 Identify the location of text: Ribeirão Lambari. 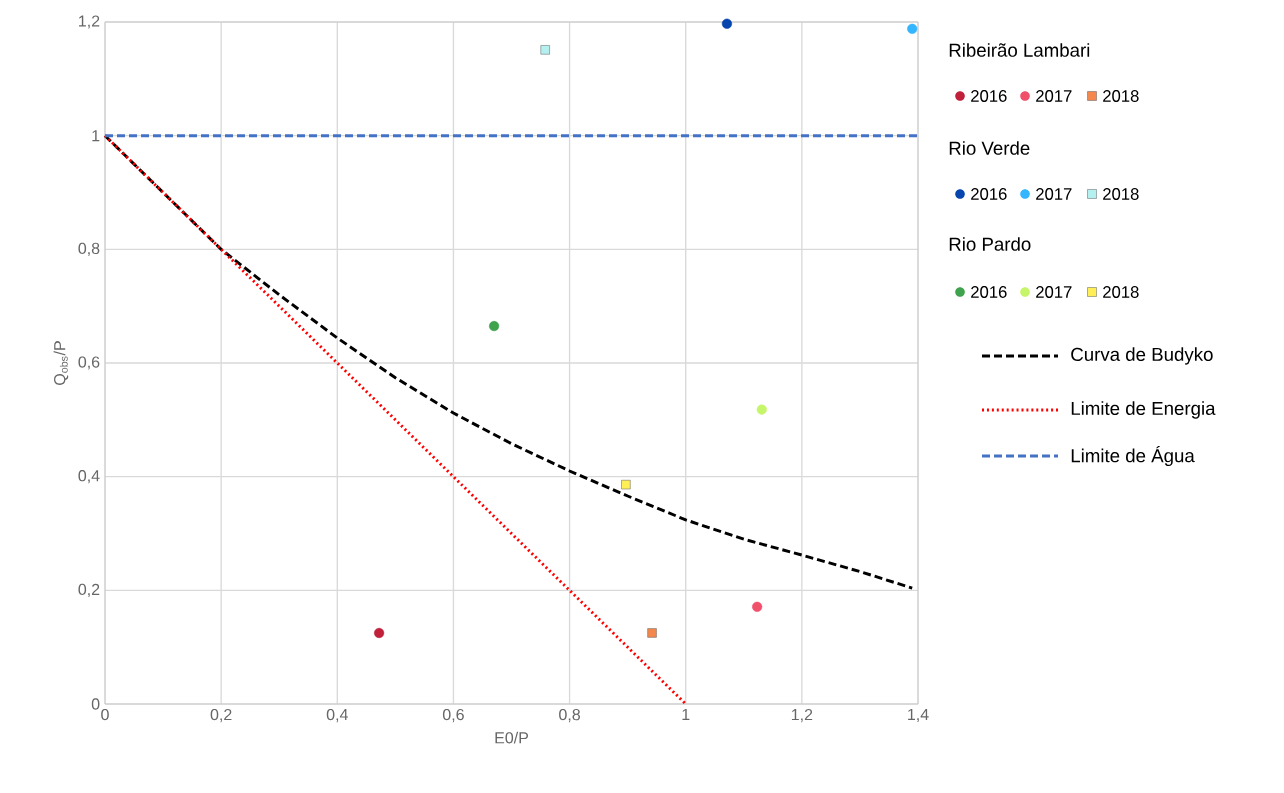
(1019, 50).